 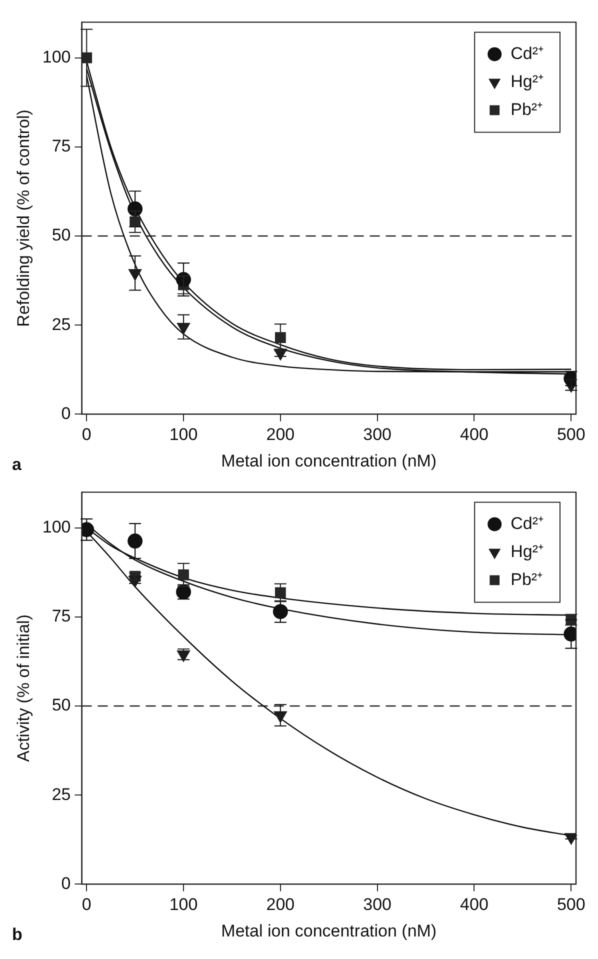 What do you see at coordinates (17, 934) in the screenshot?
I see `text: b` at bounding box center [17, 934].